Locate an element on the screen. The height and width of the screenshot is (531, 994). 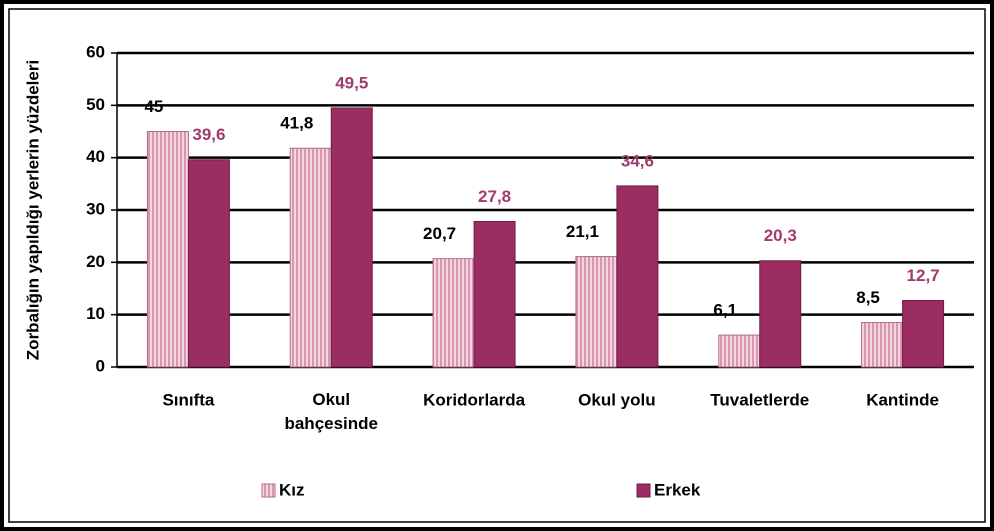
x-tick-label: Okul bahçesinde is located at coordinates (331, 411).